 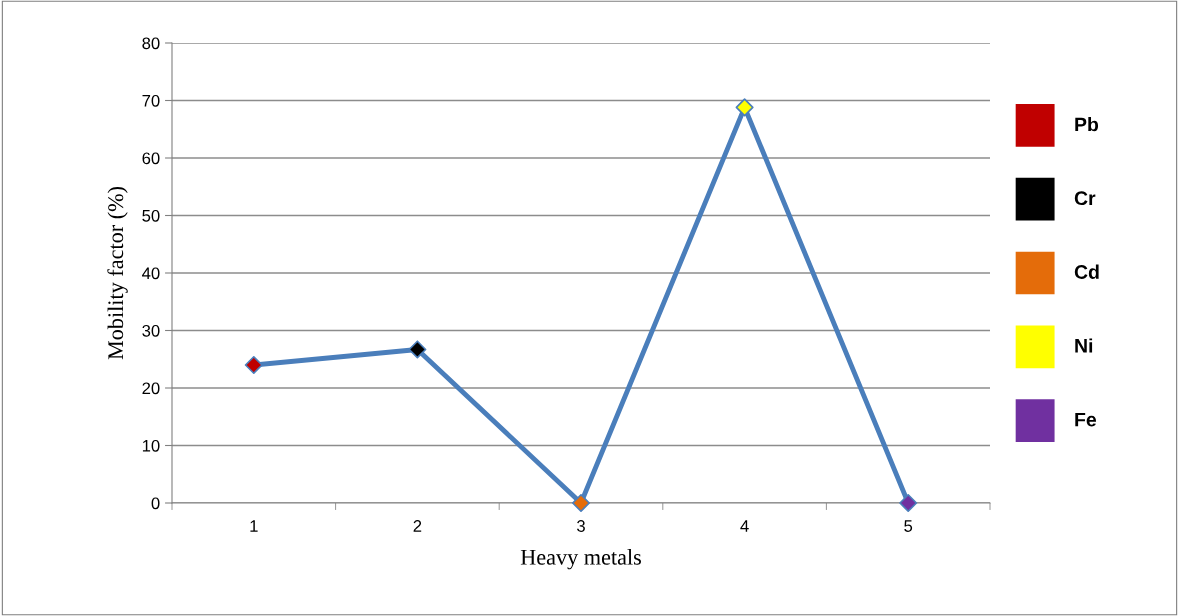 What do you see at coordinates (1084, 345) in the screenshot?
I see `legend-label: Ni` at bounding box center [1084, 345].